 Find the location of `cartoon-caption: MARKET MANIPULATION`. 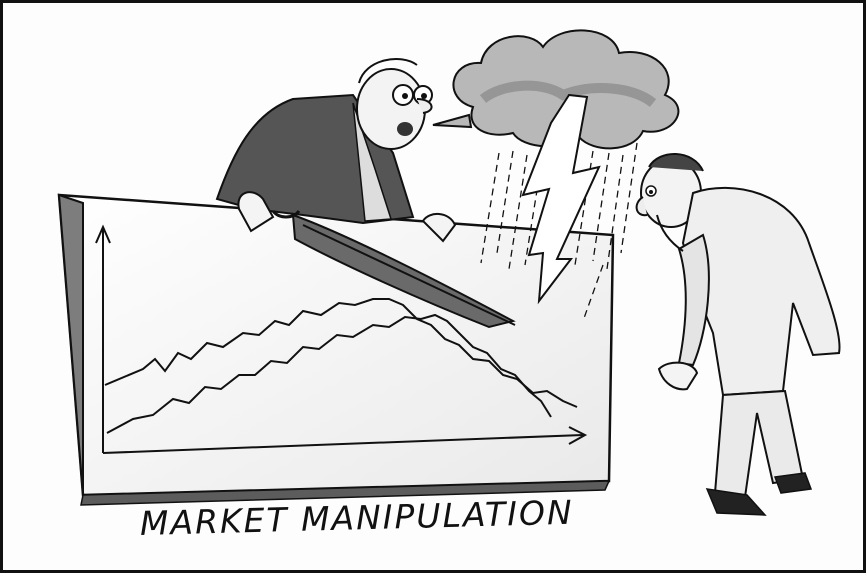

cartoon-caption: MARKET MANIPULATION is located at coordinates (357, 517).